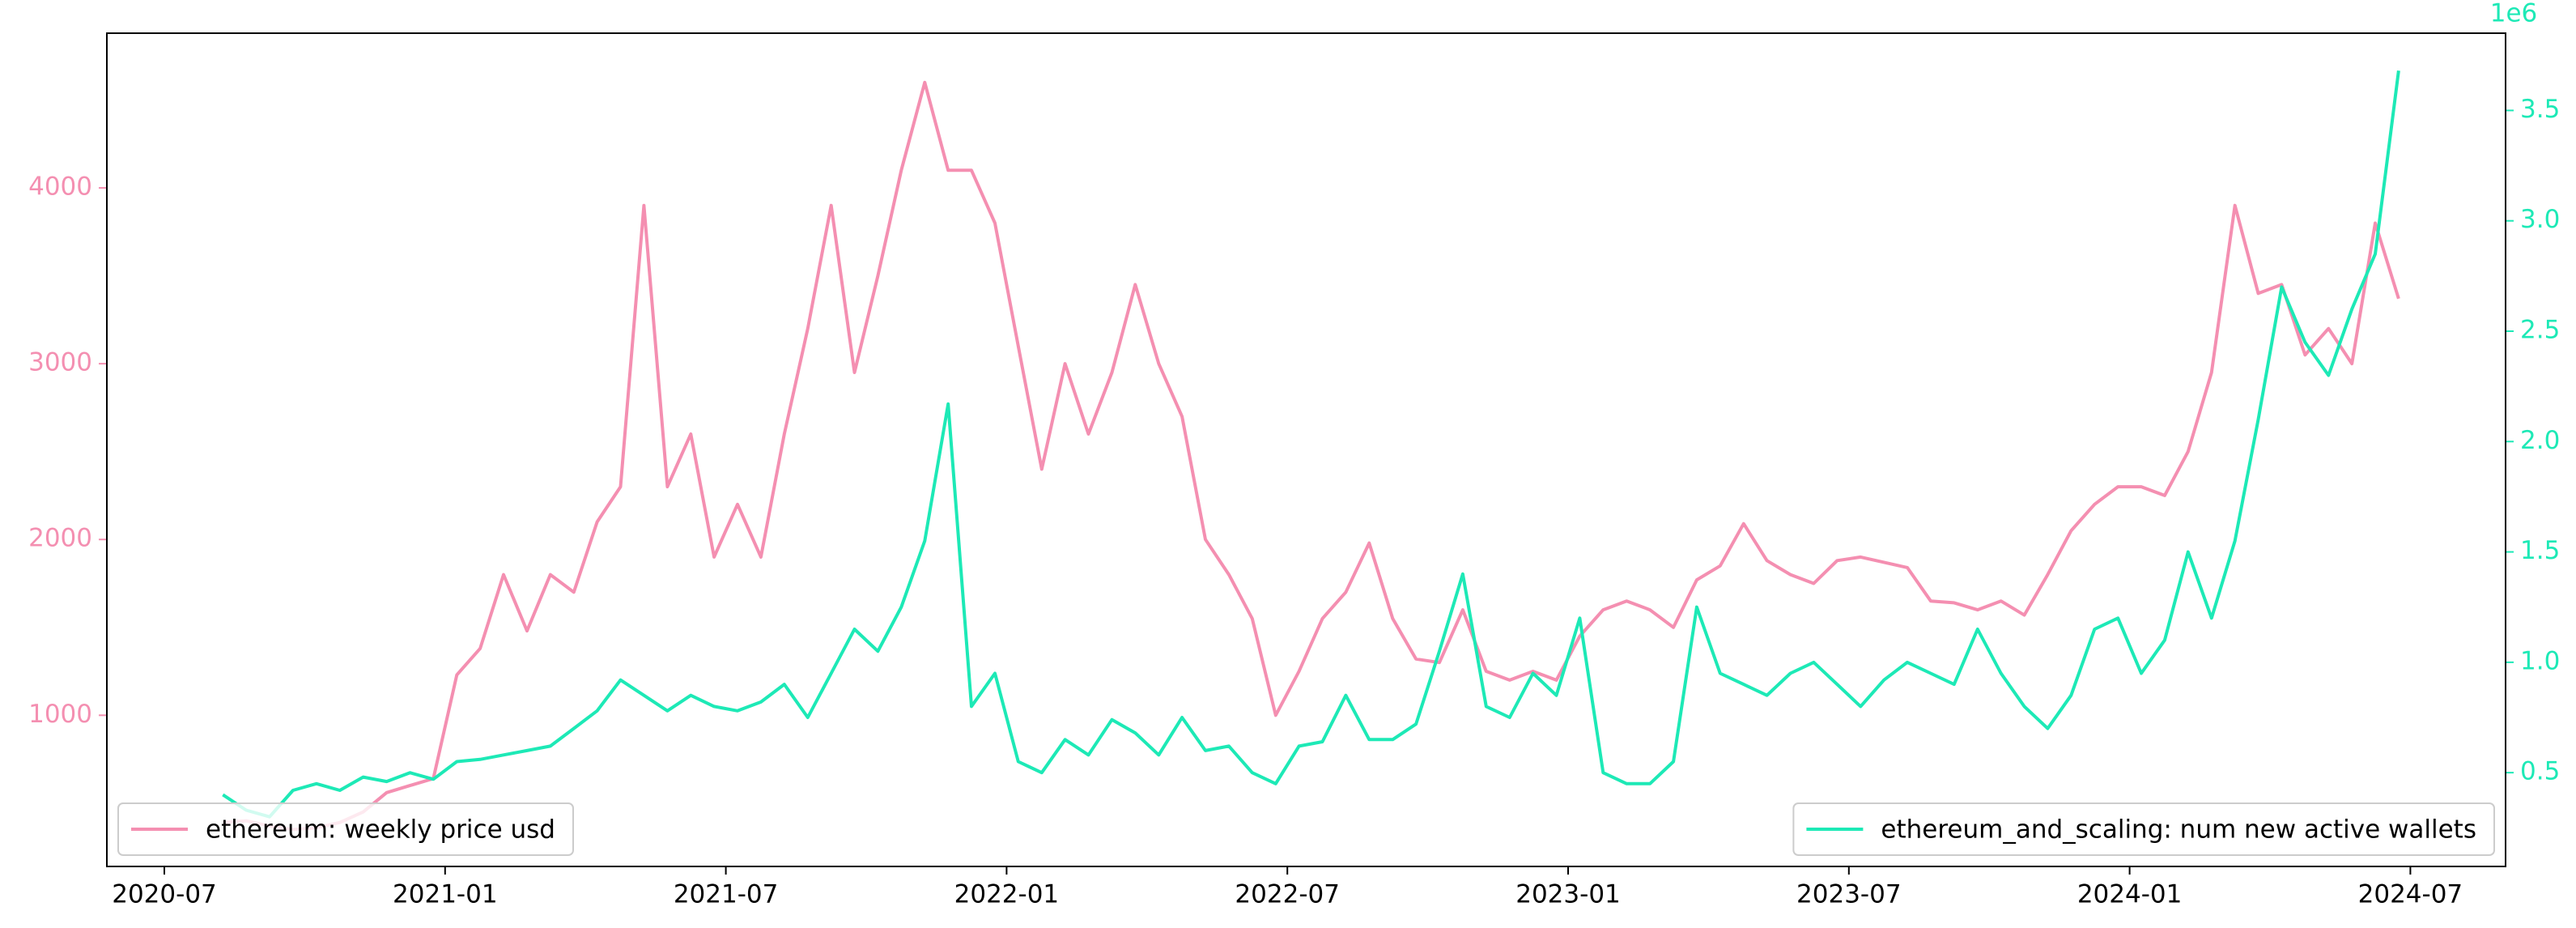 The height and width of the screenshot is (928, 2576). What do you see at coordinates (2410, 894) in the screenshot?
I see `x-tick-label: 2024-07` at bounding box center [2410, 894].